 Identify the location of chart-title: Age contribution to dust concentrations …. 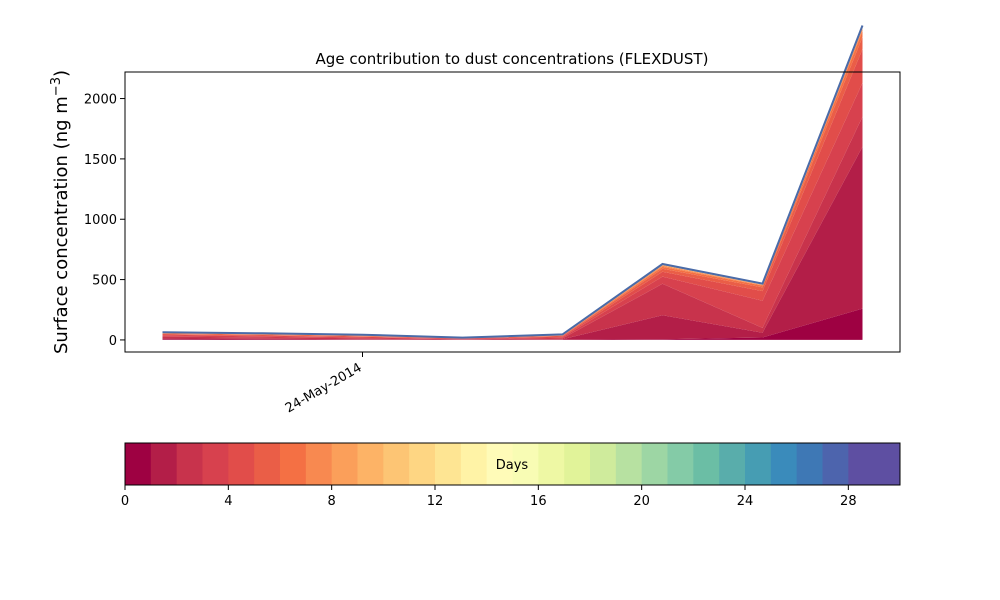
(512, 59).